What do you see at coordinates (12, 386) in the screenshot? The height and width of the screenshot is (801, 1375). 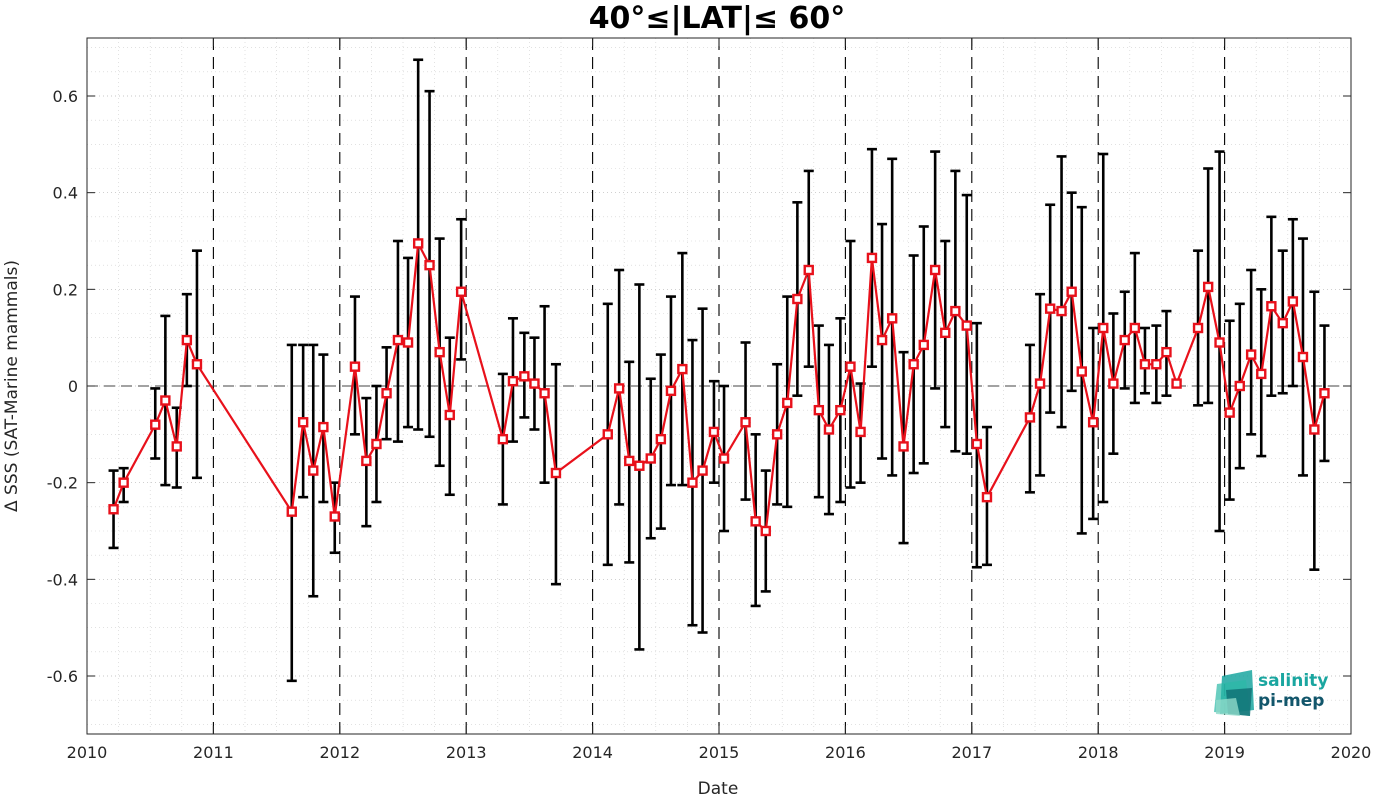 I see `y-axis-label: Δ SSS (SAT-Marine mammals)` at bounding box center [12, 386].